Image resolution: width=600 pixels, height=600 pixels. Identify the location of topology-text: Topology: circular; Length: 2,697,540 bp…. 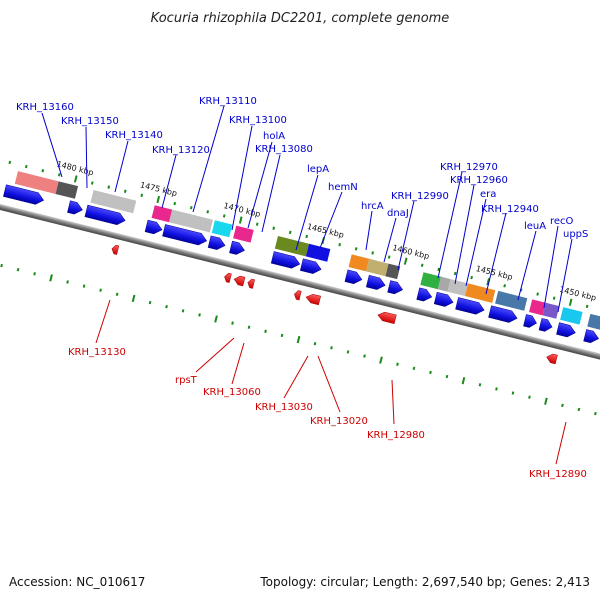
(424, 582).